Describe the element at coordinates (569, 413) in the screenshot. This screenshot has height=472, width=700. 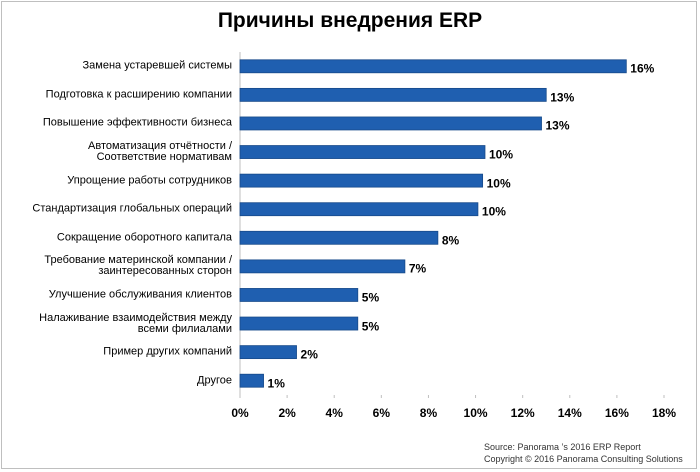
I see `x-tick-label: 14%` at that location.